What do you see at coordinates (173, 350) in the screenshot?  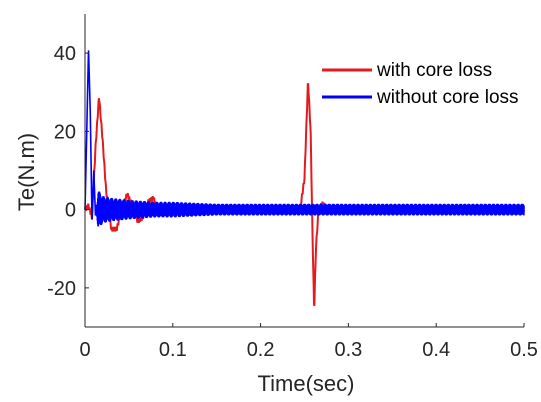 I see `x-tick-label: 0.1` at bounding box center [173, 350].